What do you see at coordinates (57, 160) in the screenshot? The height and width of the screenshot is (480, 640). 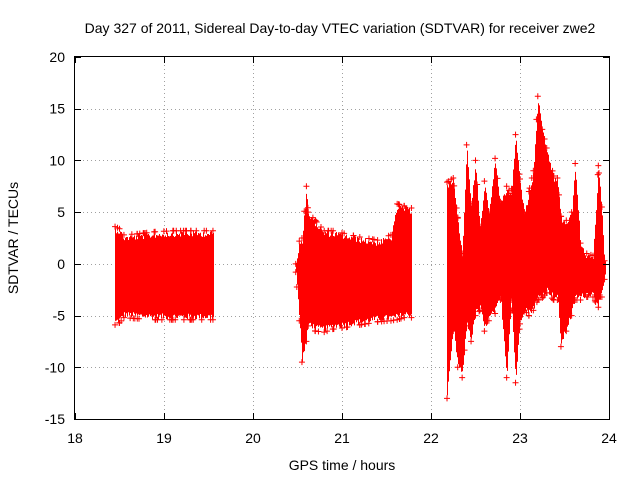 I see `y-tick-label: 10` at bounding box center [57, 160].